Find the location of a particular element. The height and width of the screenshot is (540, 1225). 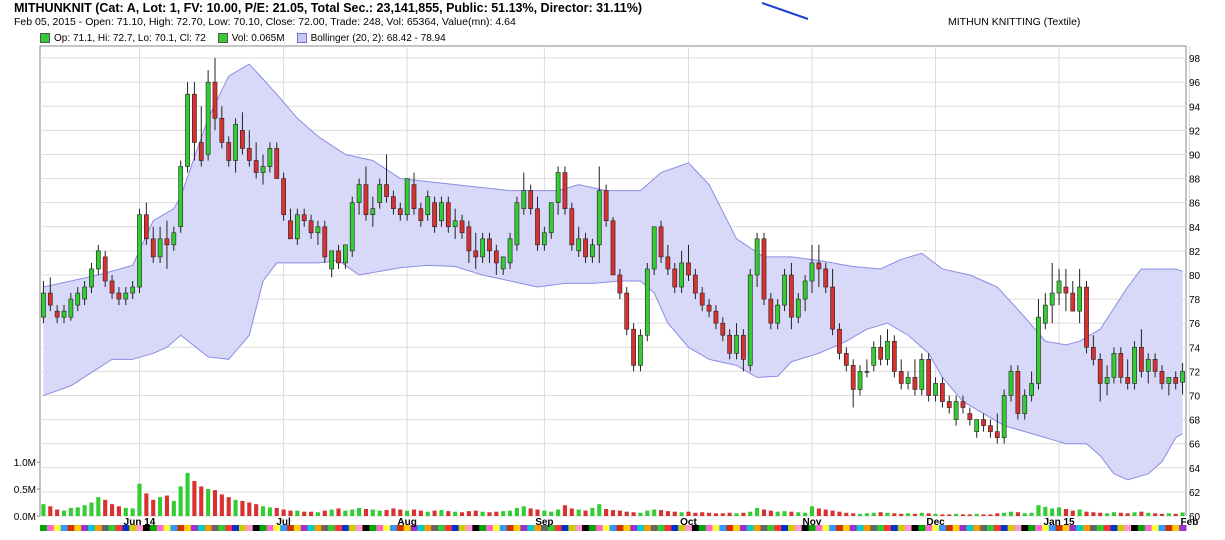

price-tick-label: 72 is located at coordinates (1195, 372).